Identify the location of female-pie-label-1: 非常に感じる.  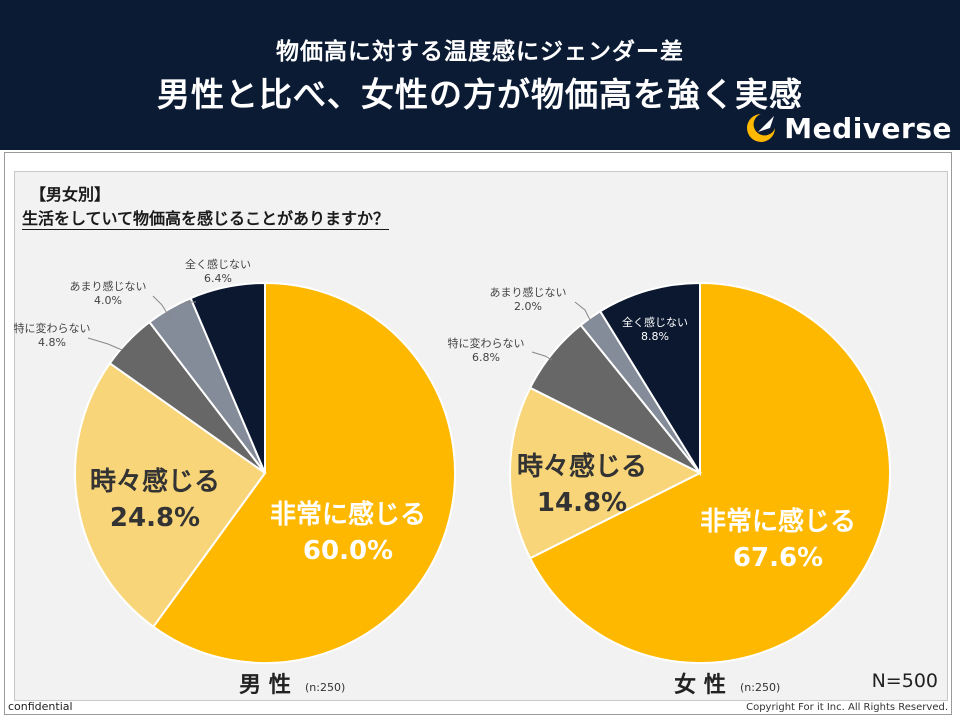
(778, 522).